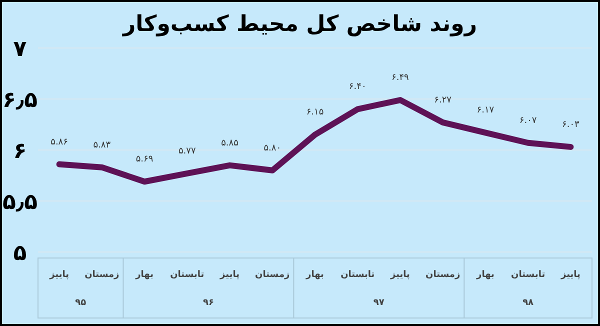  What do you see at coordinates (20, 100) in the screenshot?
I see `ytick: ۶٫۵` at bounding box center [20, 100].